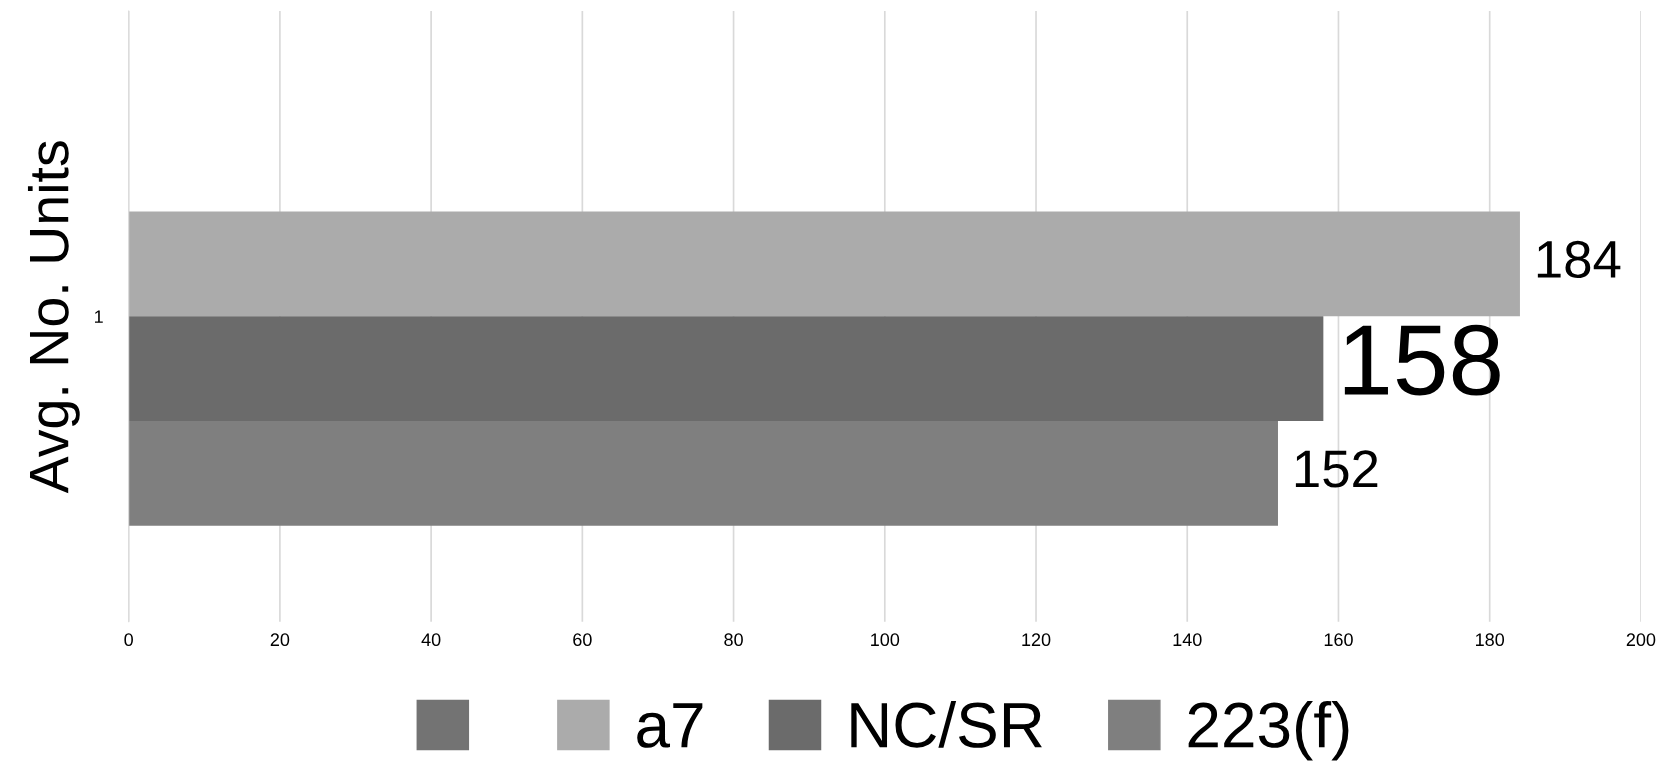 The image size is (1671, 782). What do you see at coordinates (1187, 640) in the screenshot?
I see `x-tick-label: 140` at bounding box center [1187, 640].